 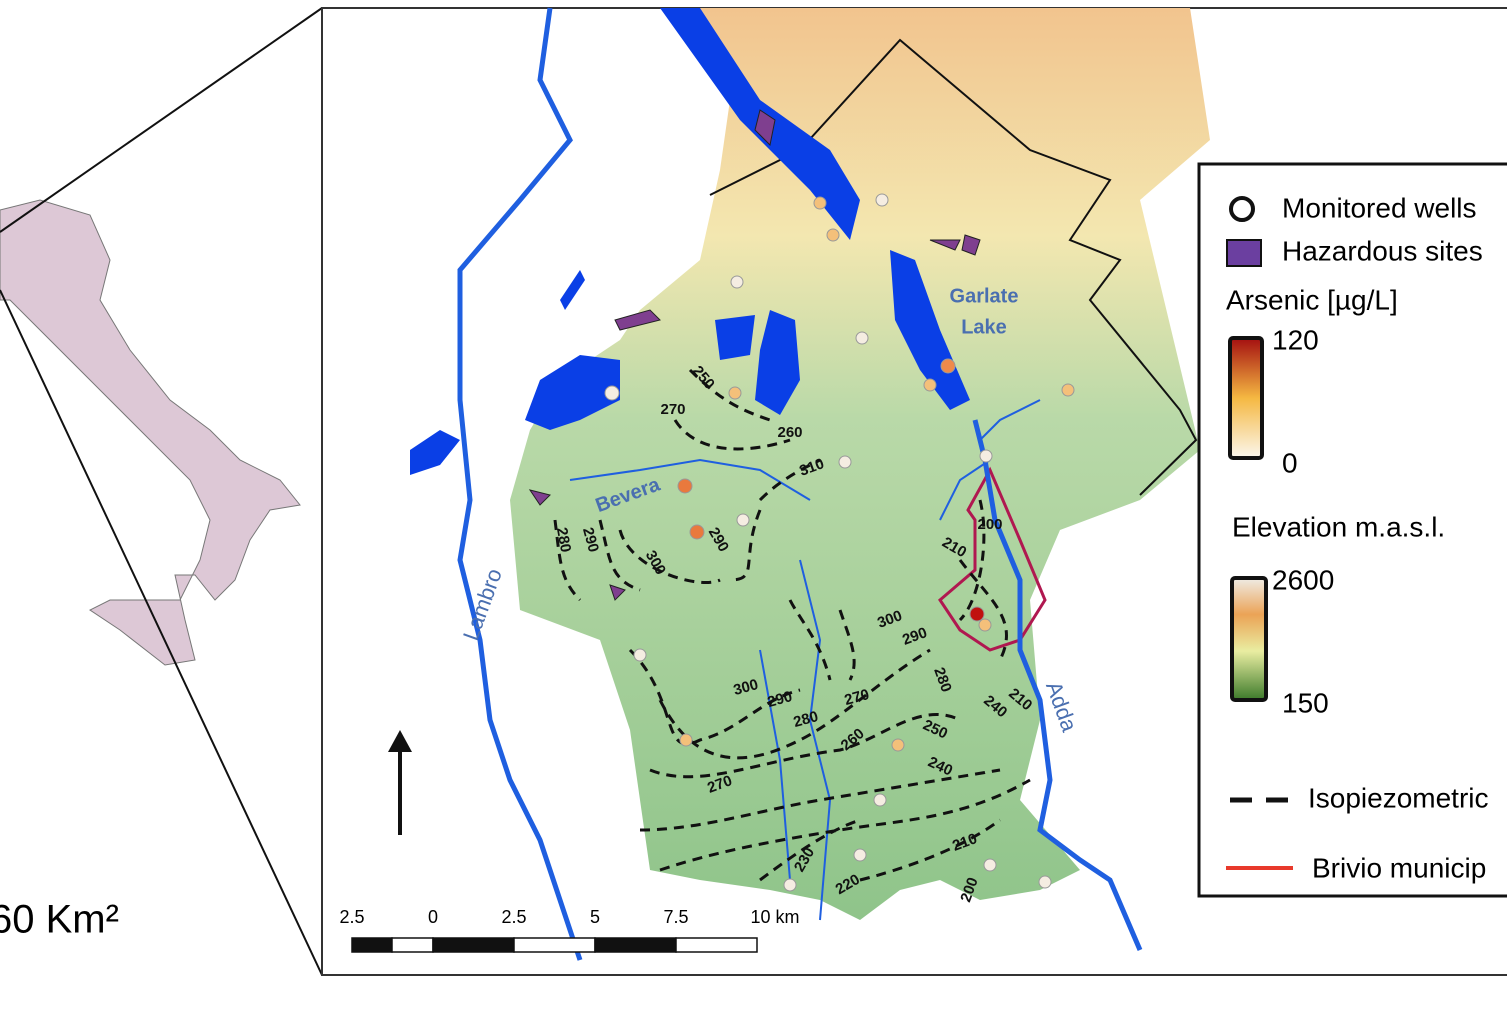 I want to click on elevation-colorbar, so click(x=1249, y=639).